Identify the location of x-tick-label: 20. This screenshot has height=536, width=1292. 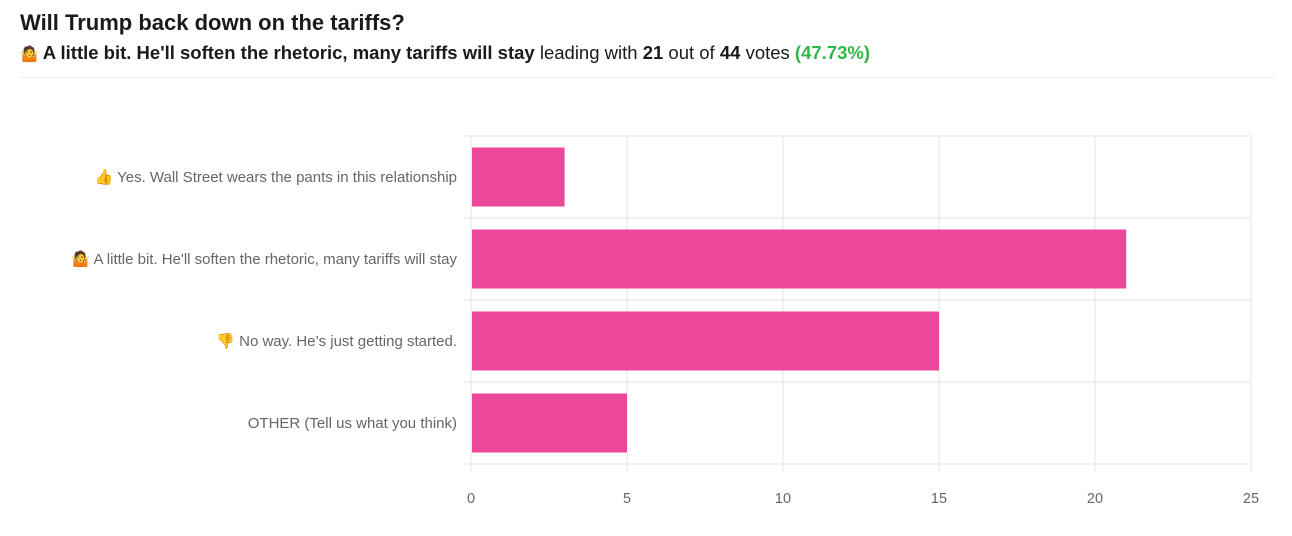
(1095, 499).